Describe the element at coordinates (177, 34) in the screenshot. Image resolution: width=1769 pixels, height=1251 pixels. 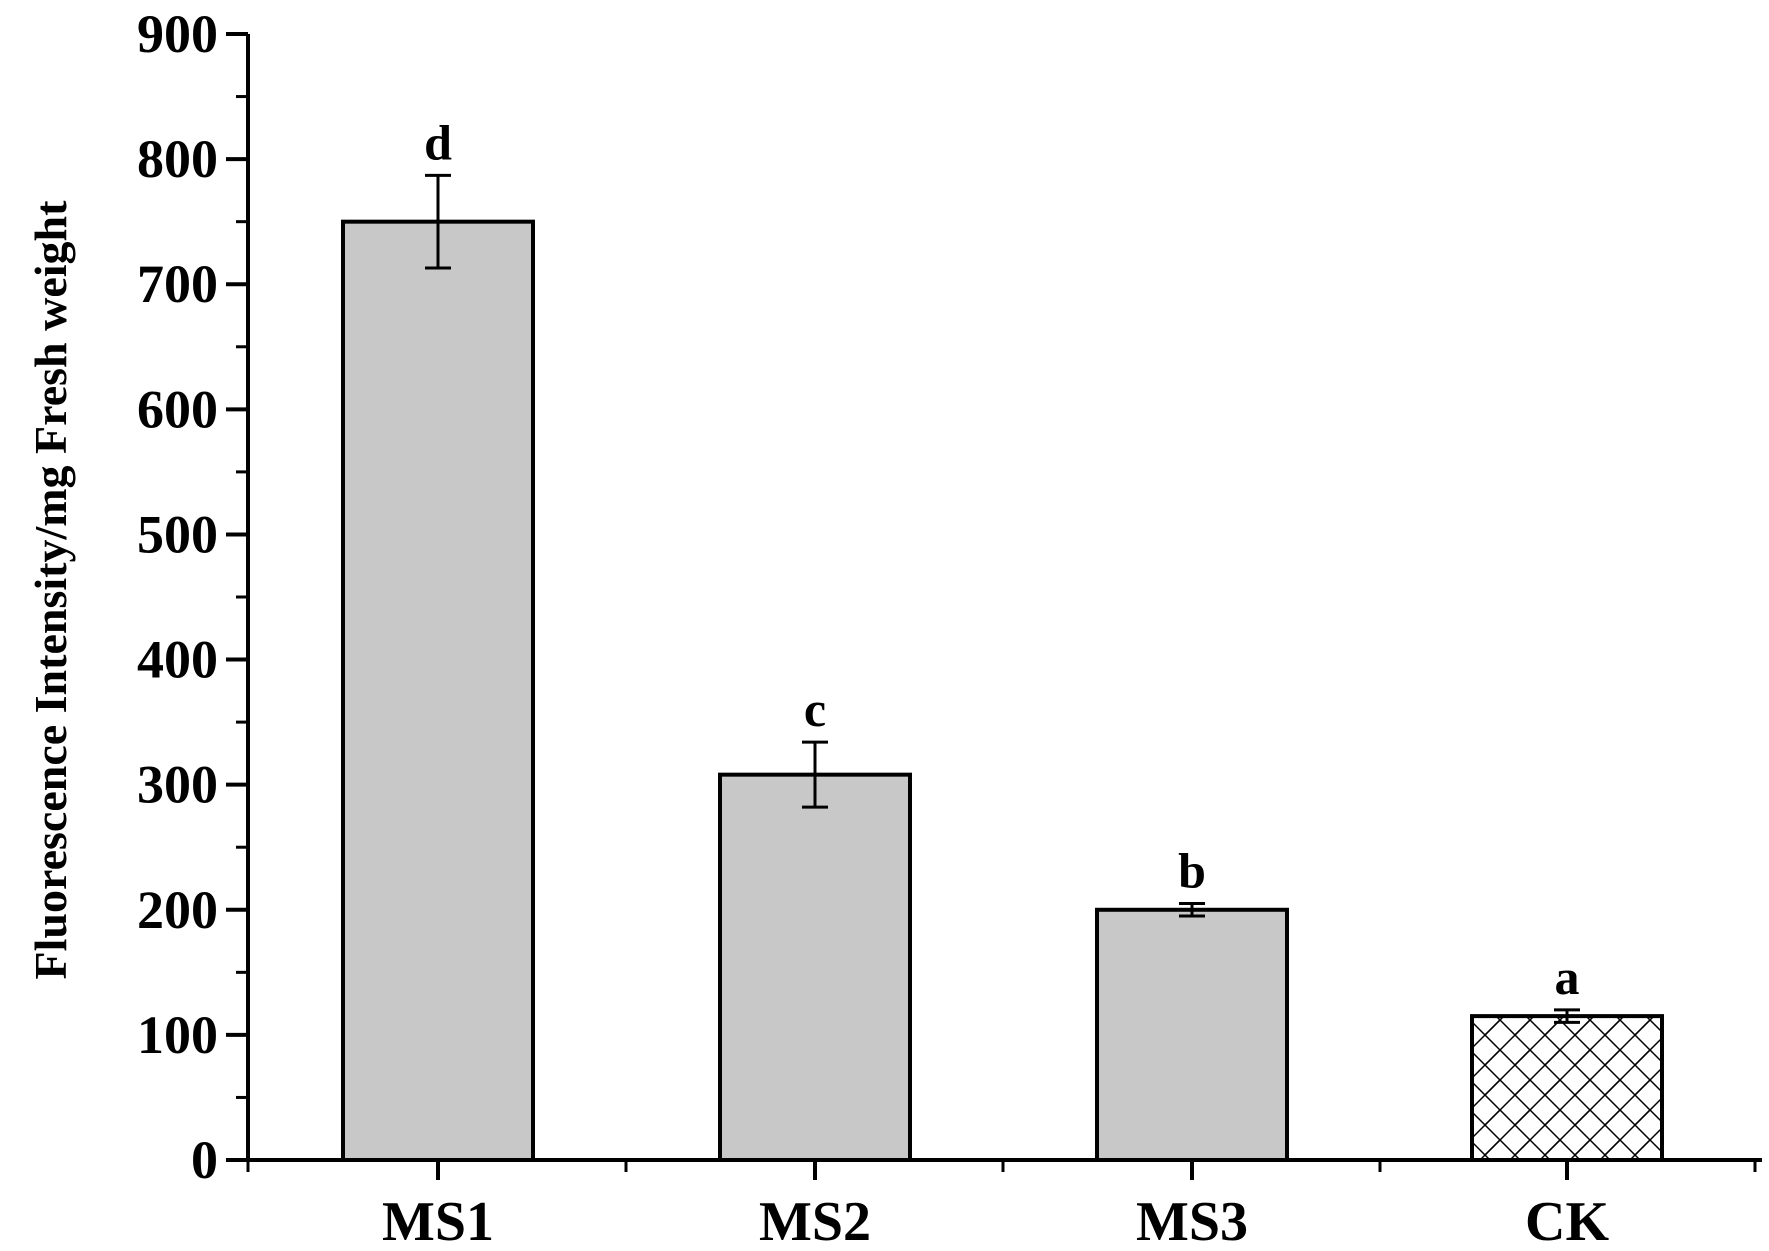
I see `y-tick-label: 900` at that location.